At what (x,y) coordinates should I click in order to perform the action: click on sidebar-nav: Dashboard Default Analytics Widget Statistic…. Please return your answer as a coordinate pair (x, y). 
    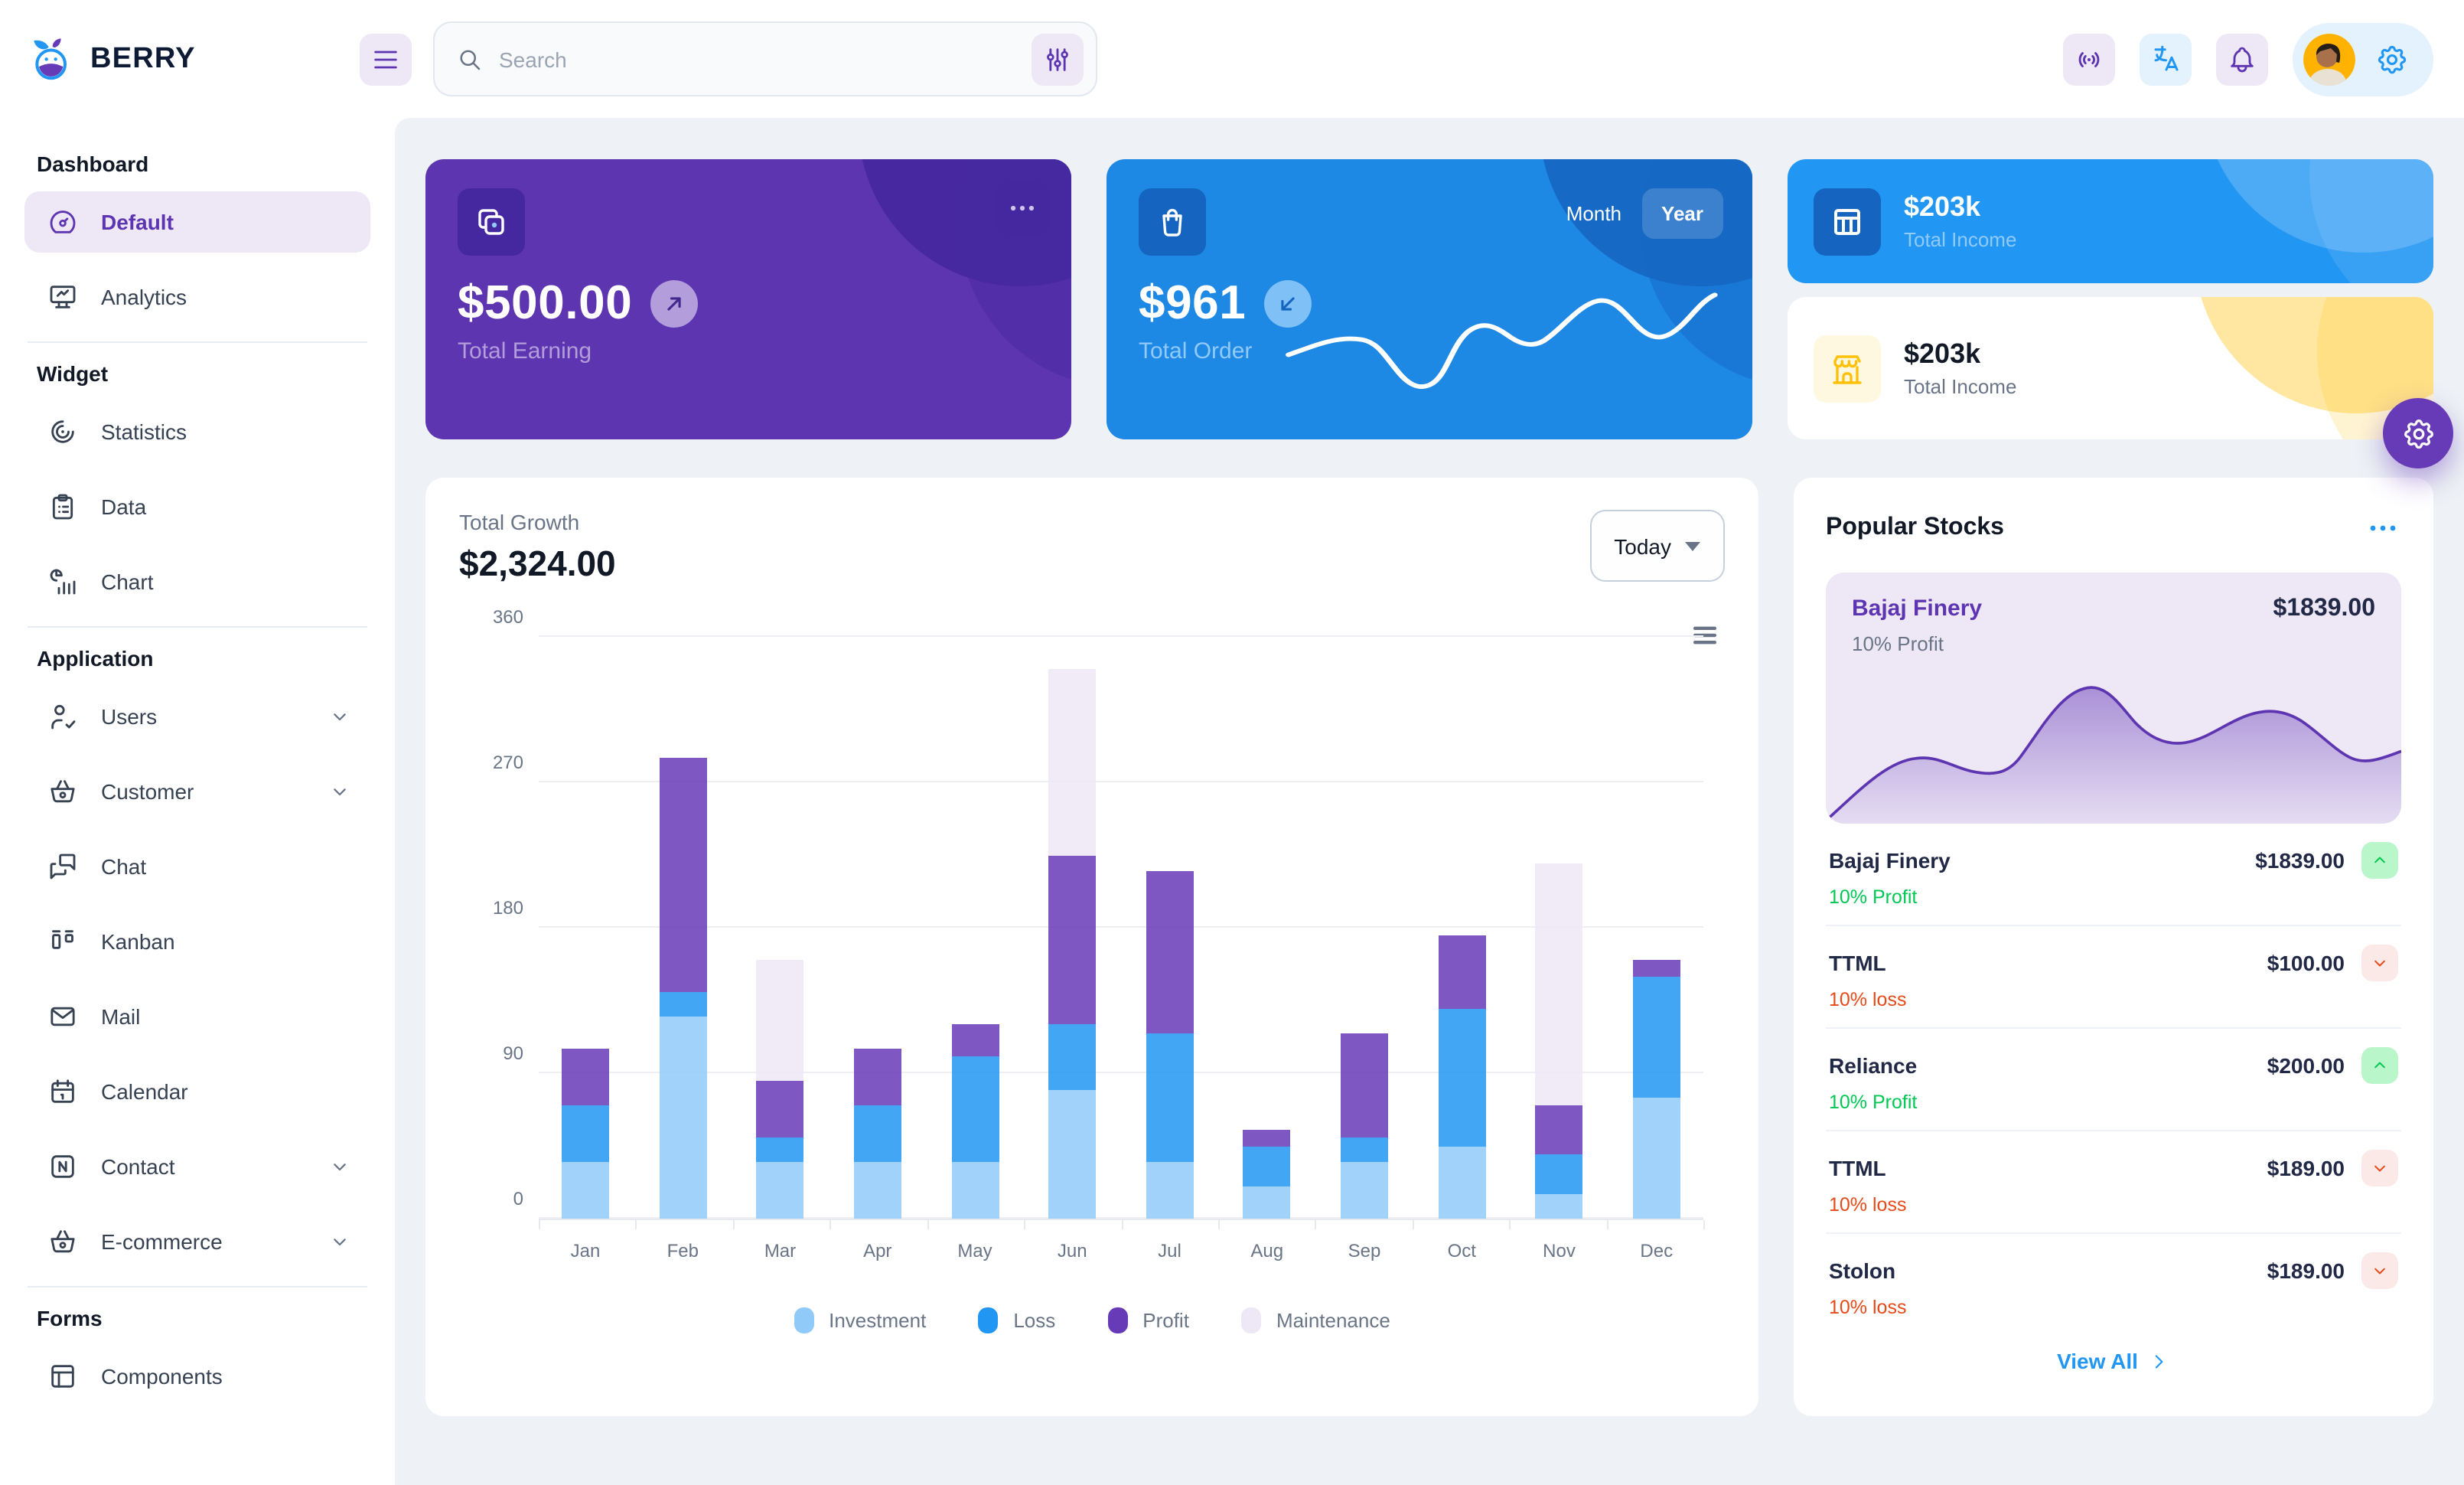
    Looking at the image, I should click on (197, 779).